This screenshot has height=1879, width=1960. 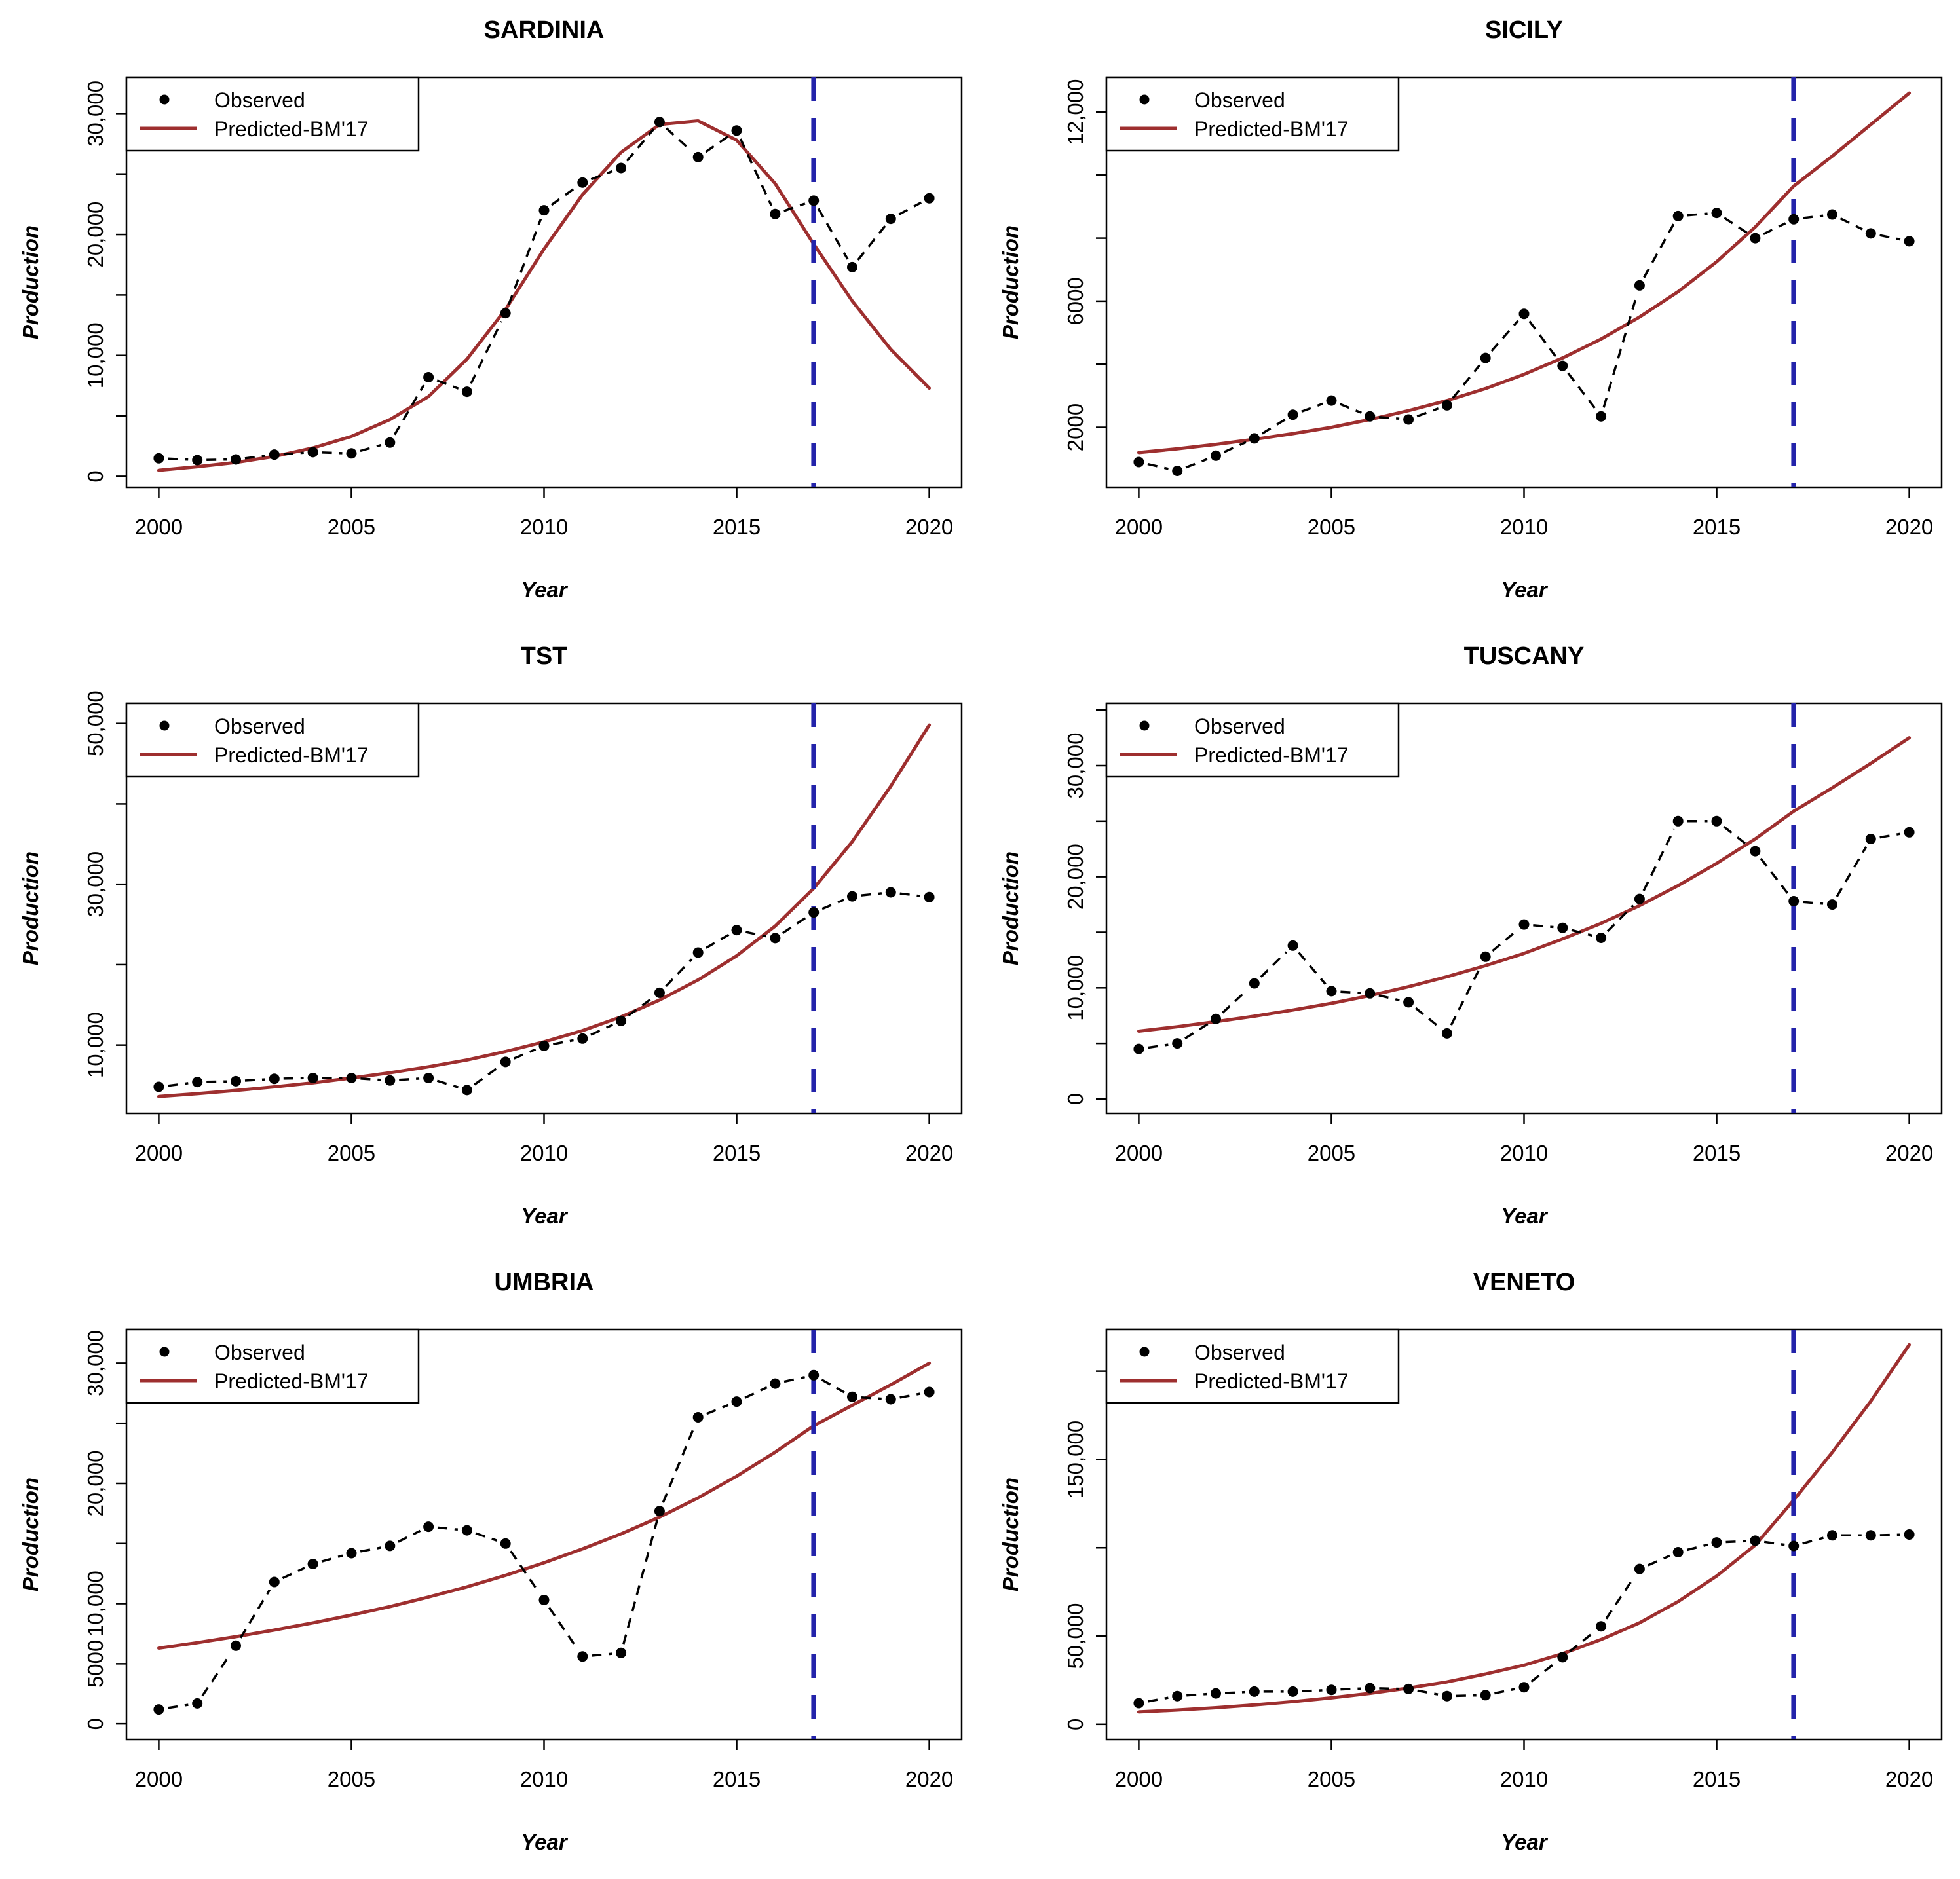 I want to click on panel-title: SARDINIA, so click(x=544, y=30).